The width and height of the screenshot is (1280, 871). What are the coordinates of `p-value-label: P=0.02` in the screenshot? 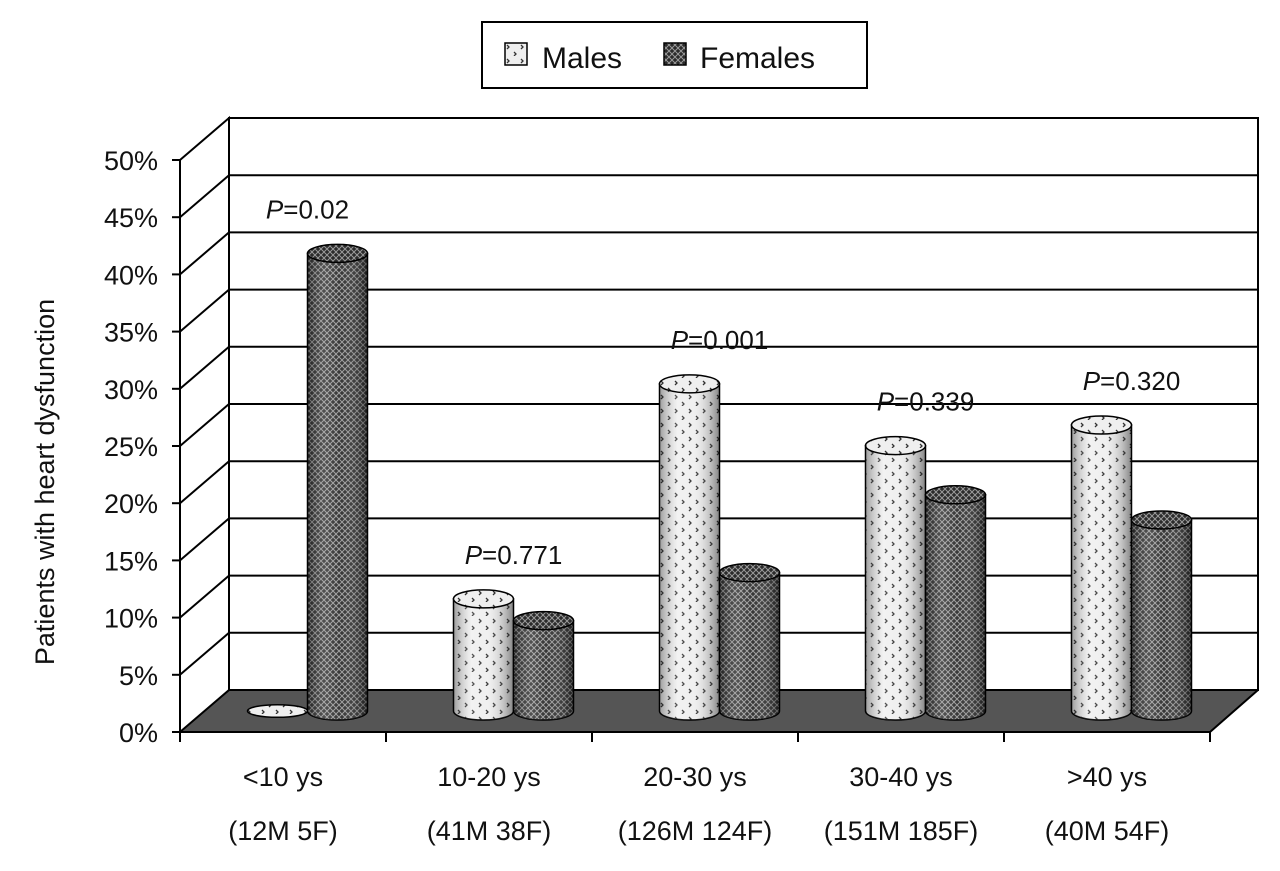 It's located at (307, 209).